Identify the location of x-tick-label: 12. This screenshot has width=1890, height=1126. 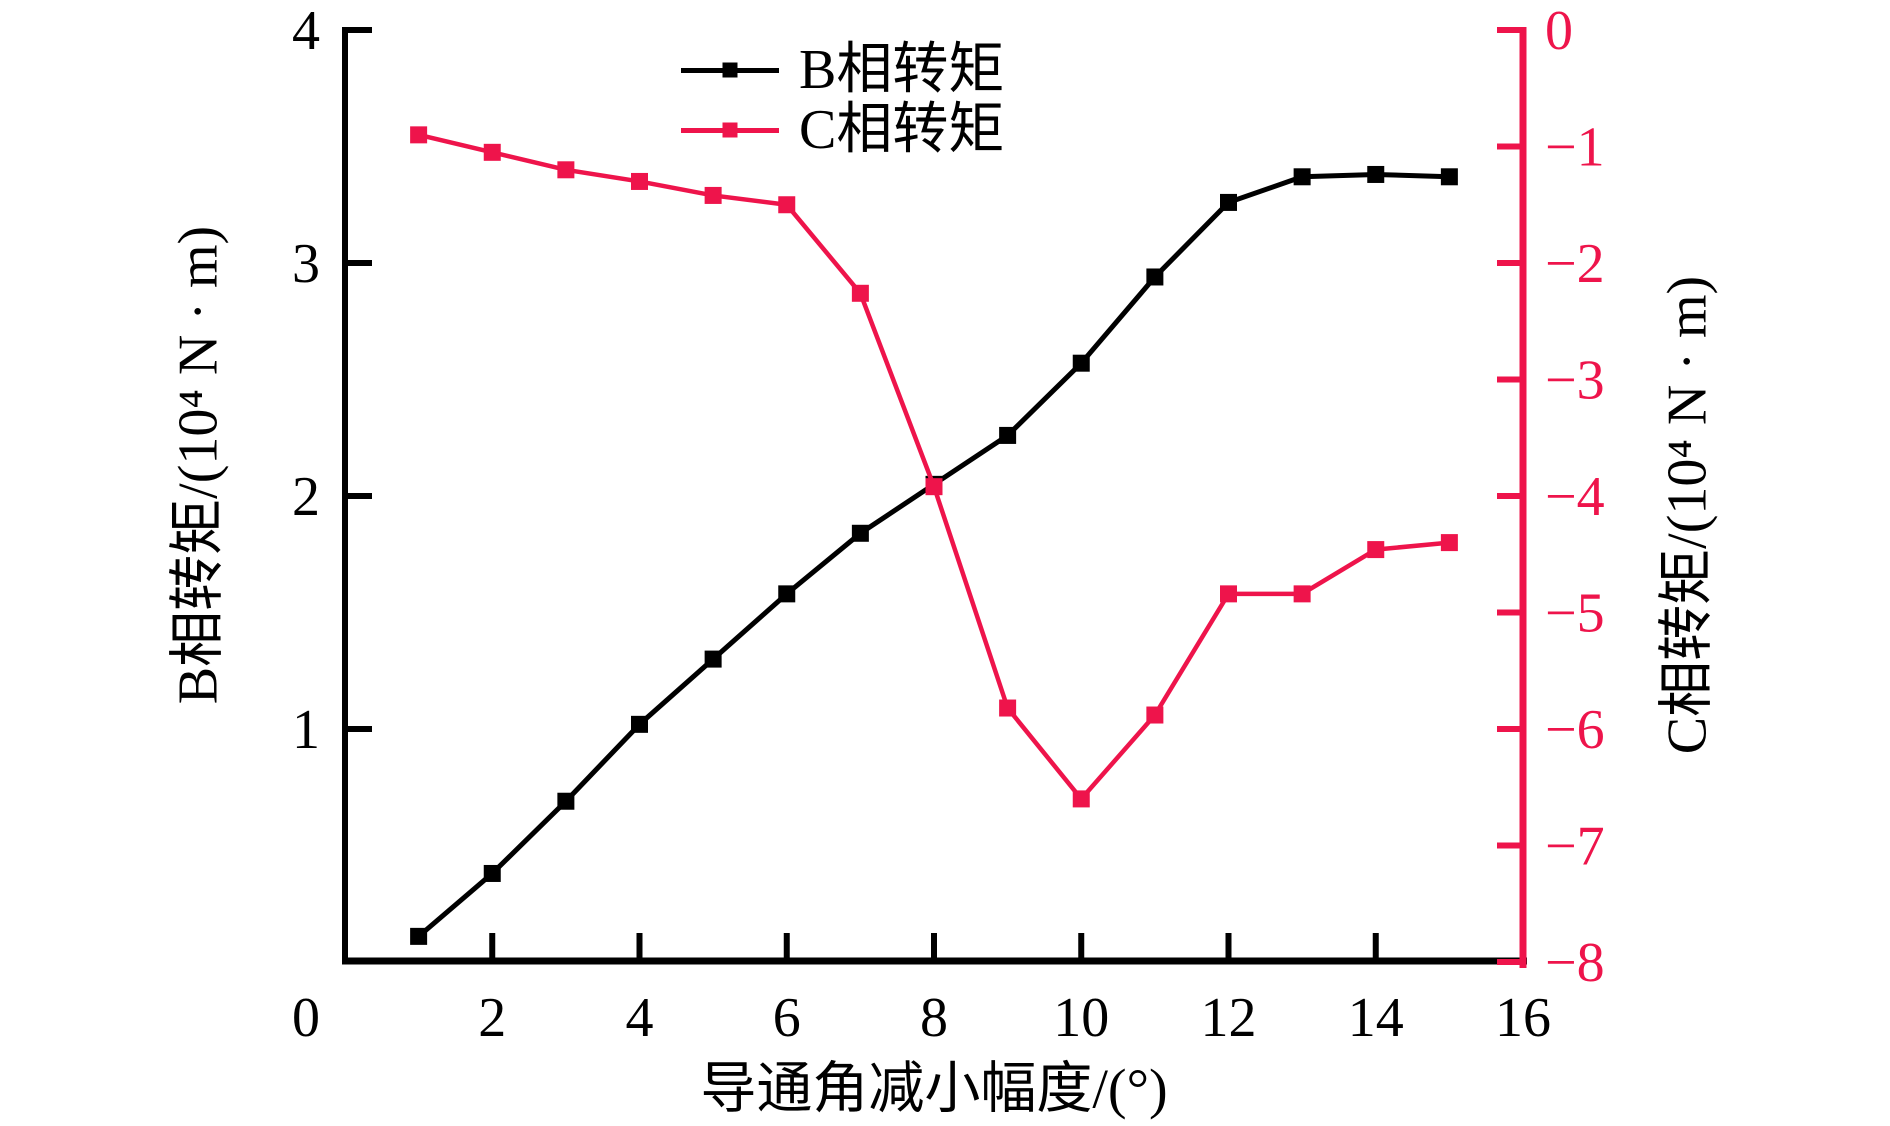
(1229, 1018).